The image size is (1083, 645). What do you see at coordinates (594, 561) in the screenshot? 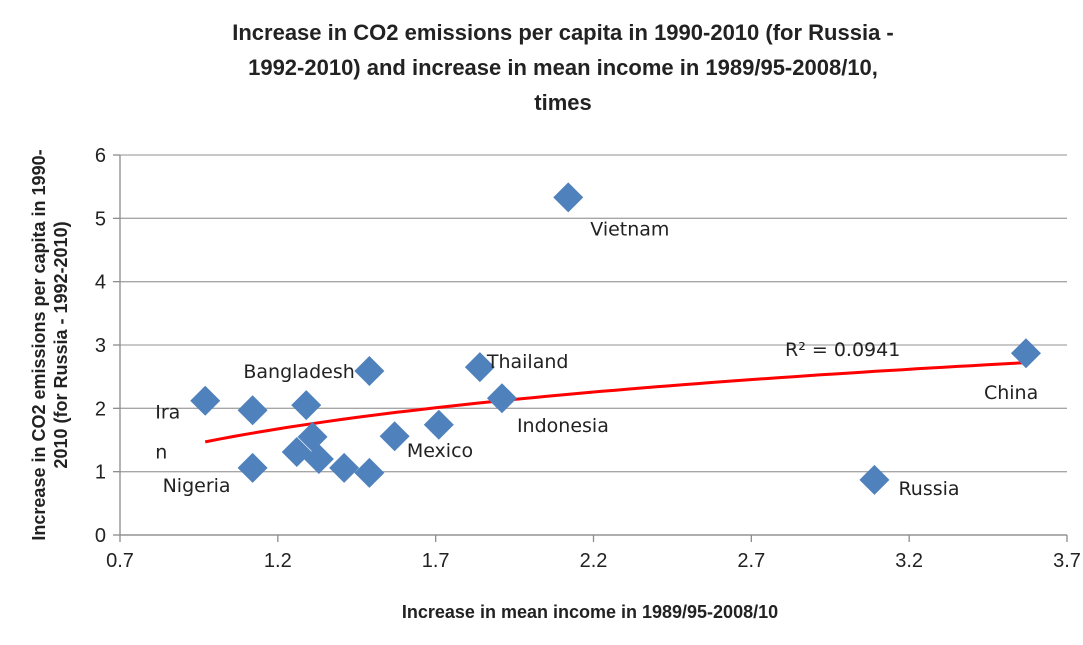
I see `x-tick-label: 2.2` at bounding box center [594, 561].